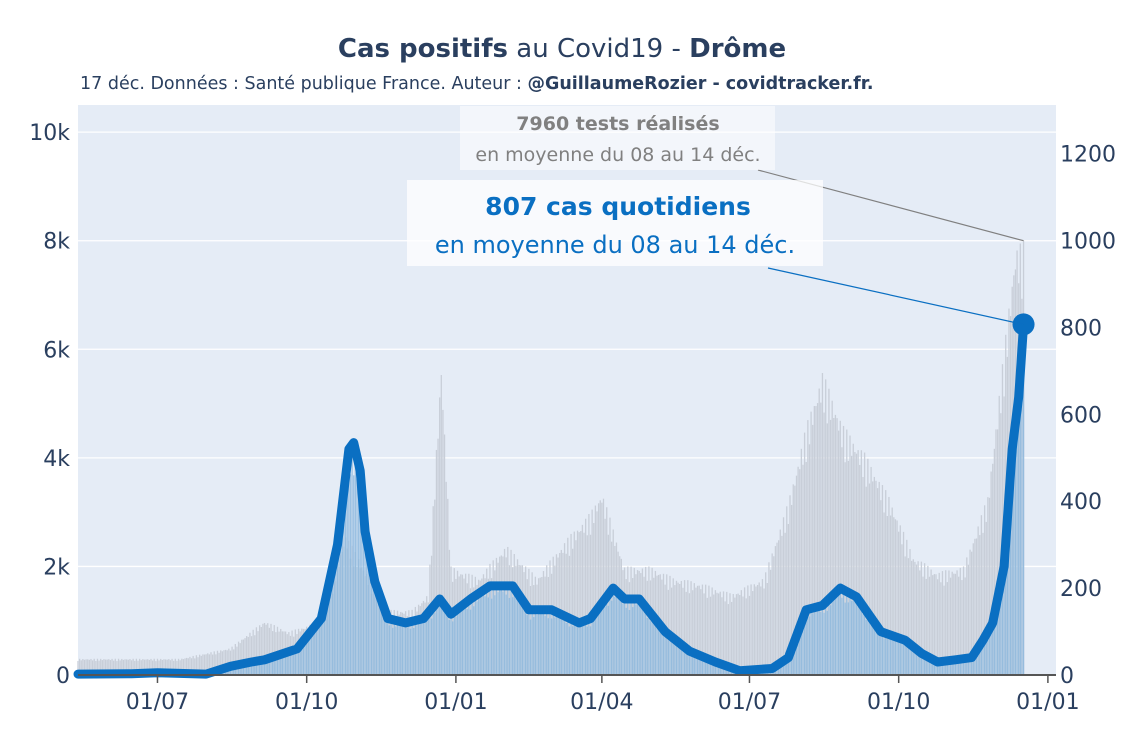 The width and height of the screenshot is (1125, 750). Describe the element at coordinates (617, 138) in the screenshot. I see `tests-annotation-box` at that location.